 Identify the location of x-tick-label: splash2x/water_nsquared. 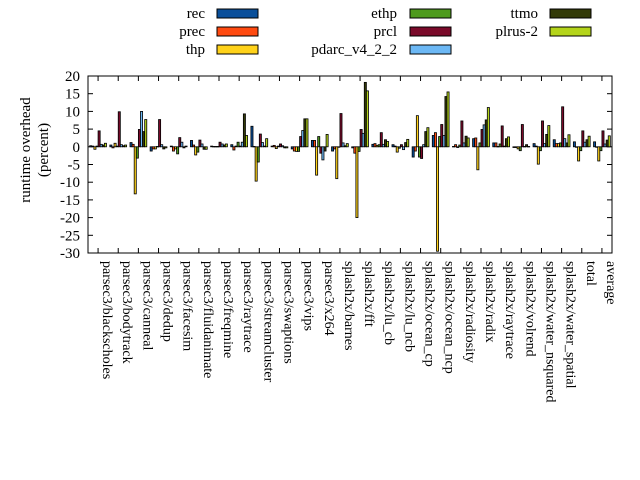
(549, 332).